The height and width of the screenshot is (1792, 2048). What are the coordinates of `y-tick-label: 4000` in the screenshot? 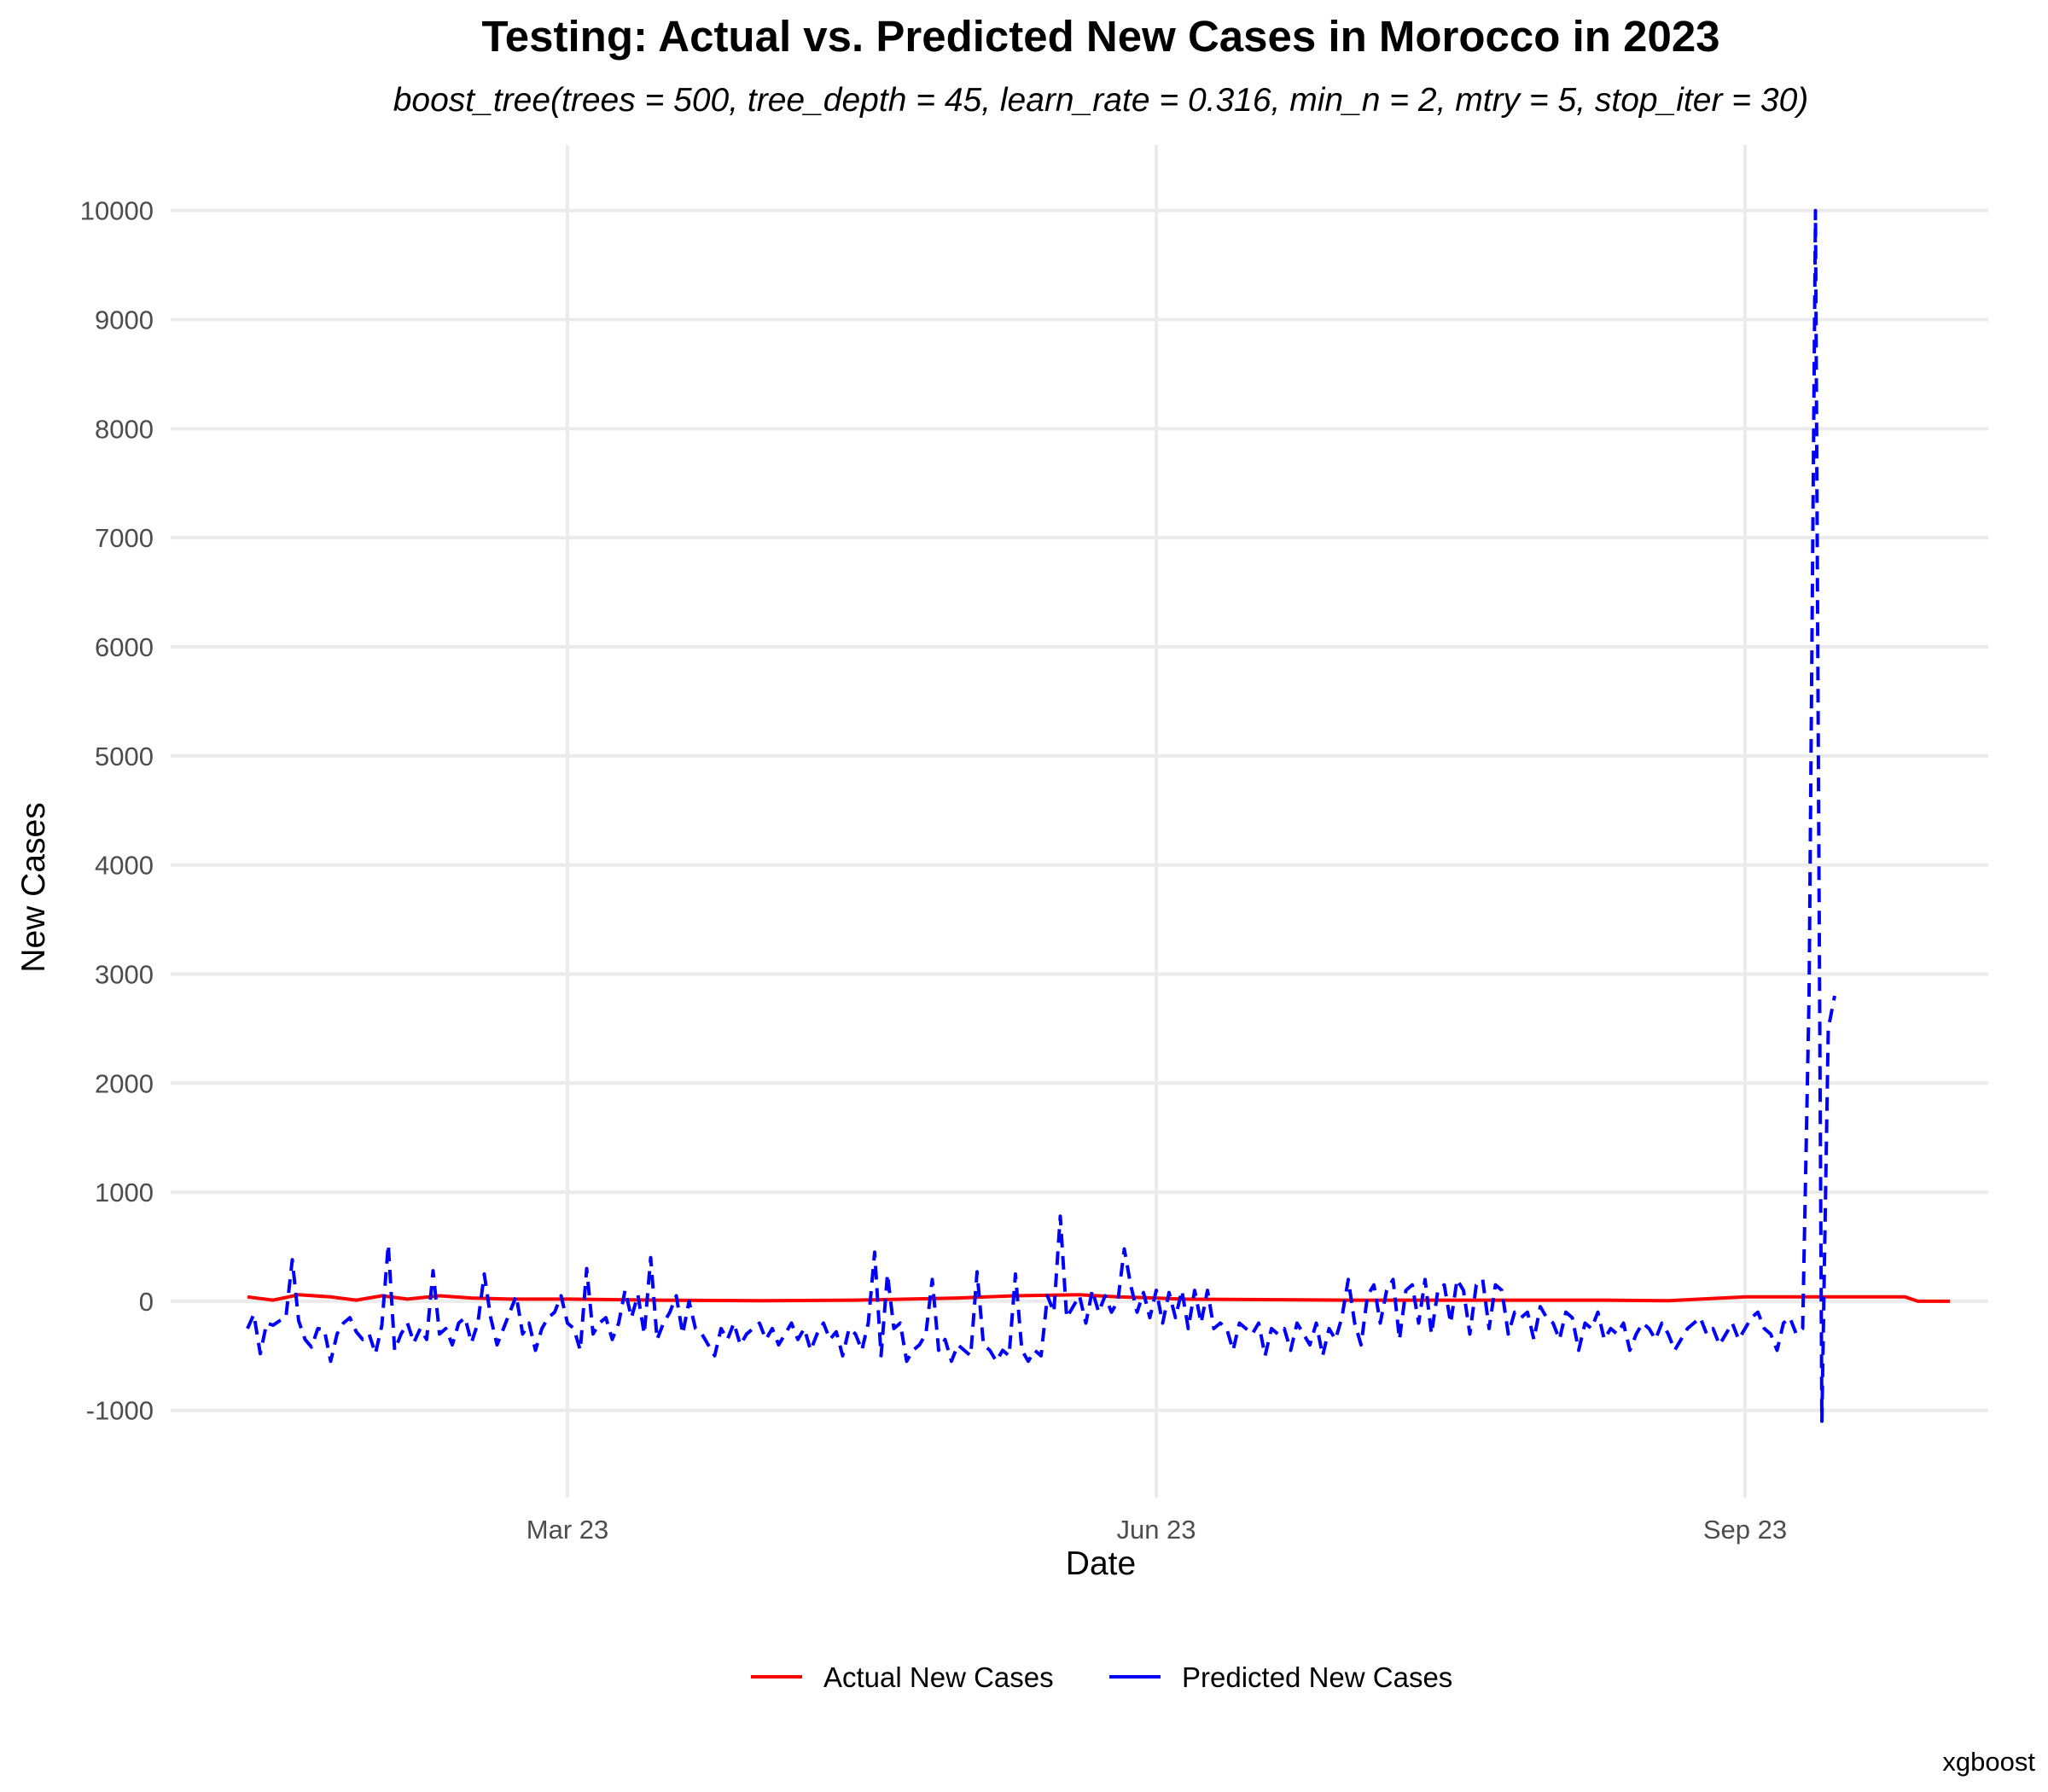 It's located at (125, 866).